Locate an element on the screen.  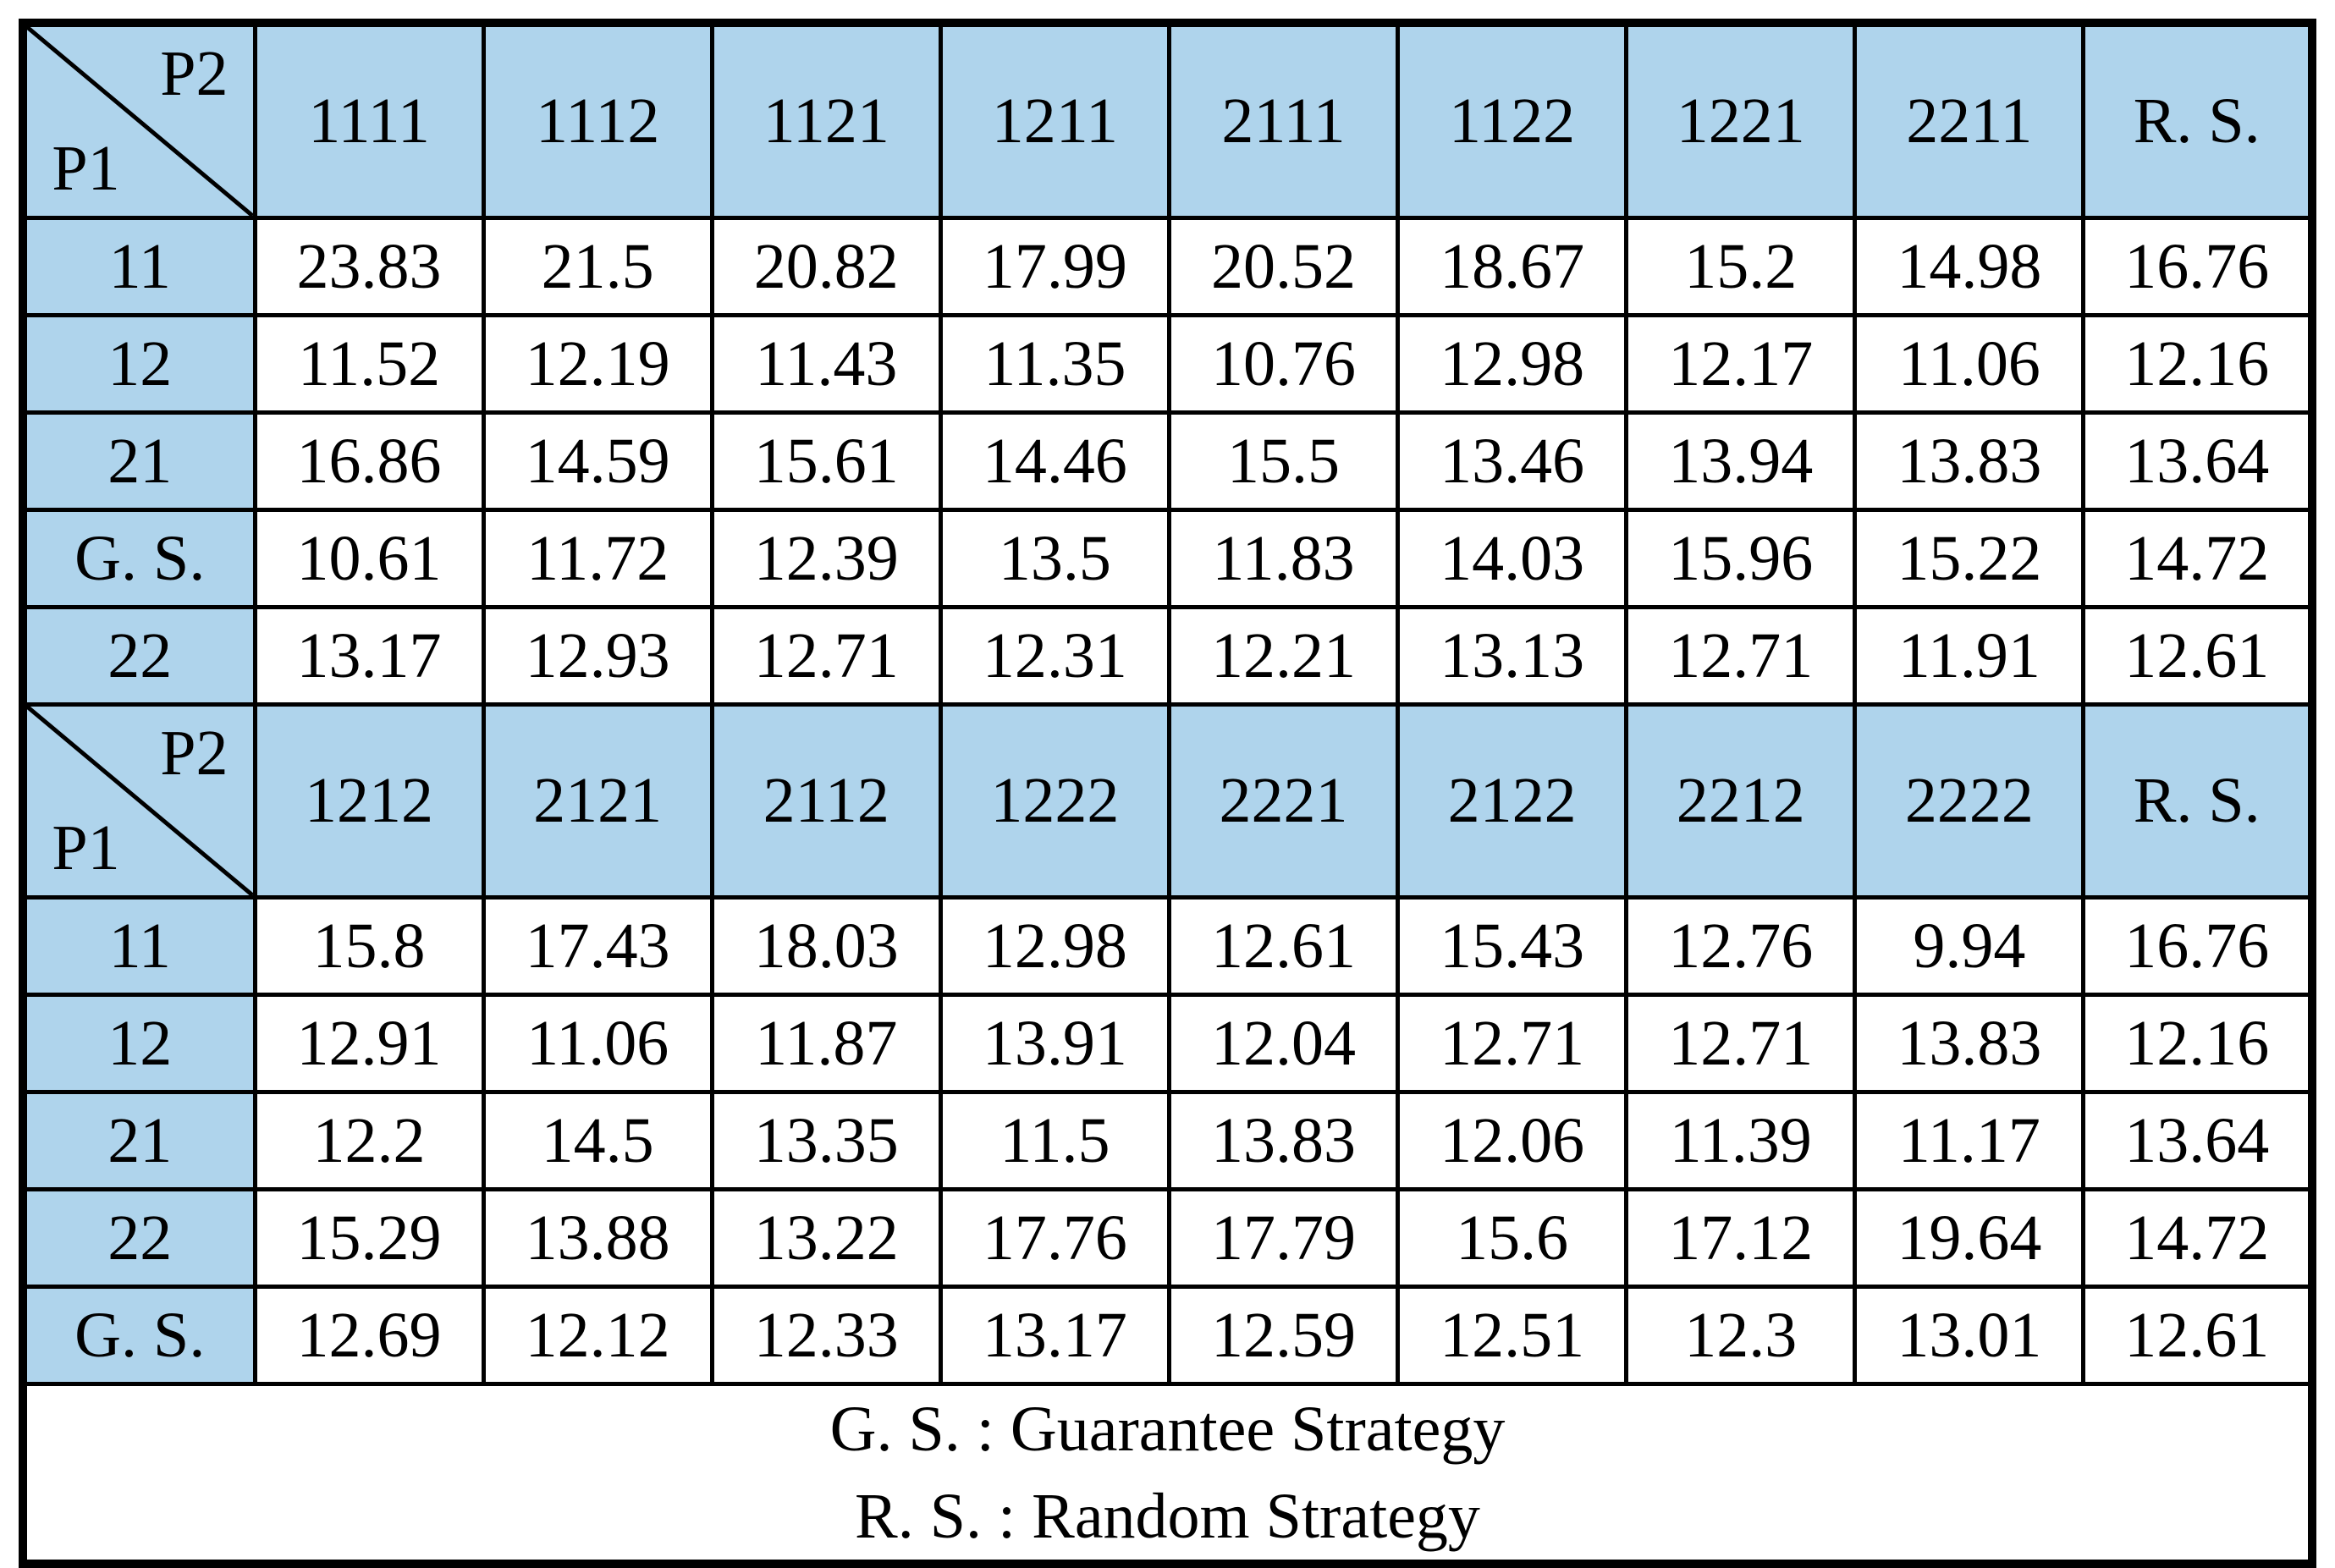
data-cell: 13.35 is located at coordinates (826, 1140).